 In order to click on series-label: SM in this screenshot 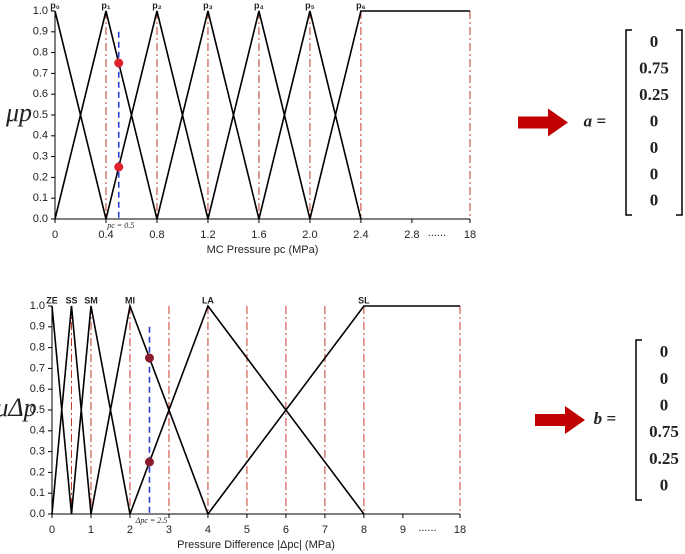, I will do `click(91, 300)`.